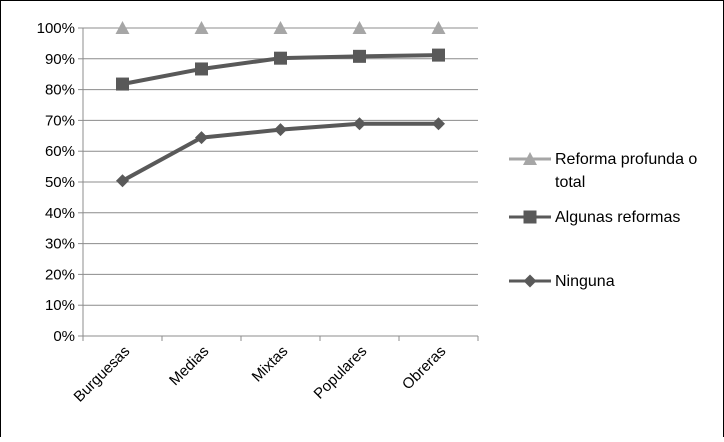 Image resolution: width=724 pixels, height=442 pixels. I want to click on y-tick-label: 30%, so click(60, 244).